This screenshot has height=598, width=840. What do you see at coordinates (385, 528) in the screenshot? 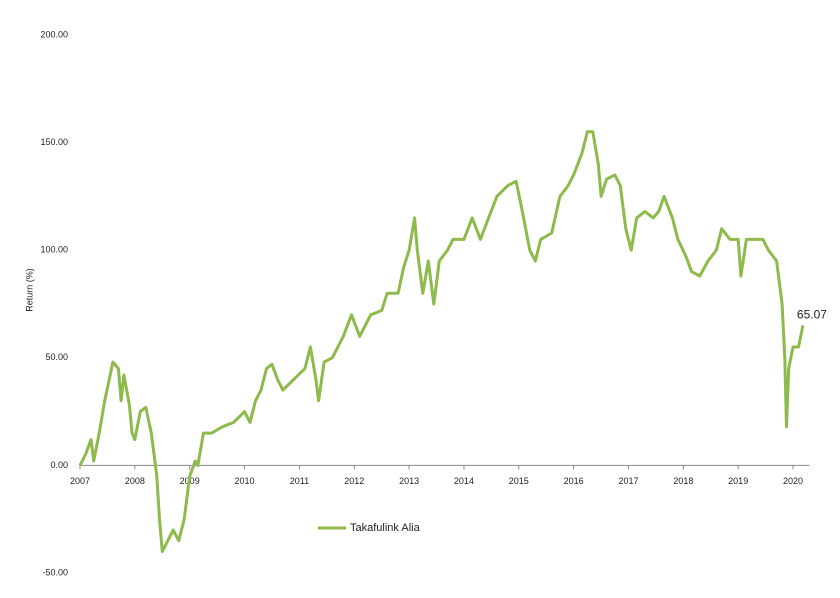
I see `legend-label: Takafulink Alia` at bounding box center [385, 528].